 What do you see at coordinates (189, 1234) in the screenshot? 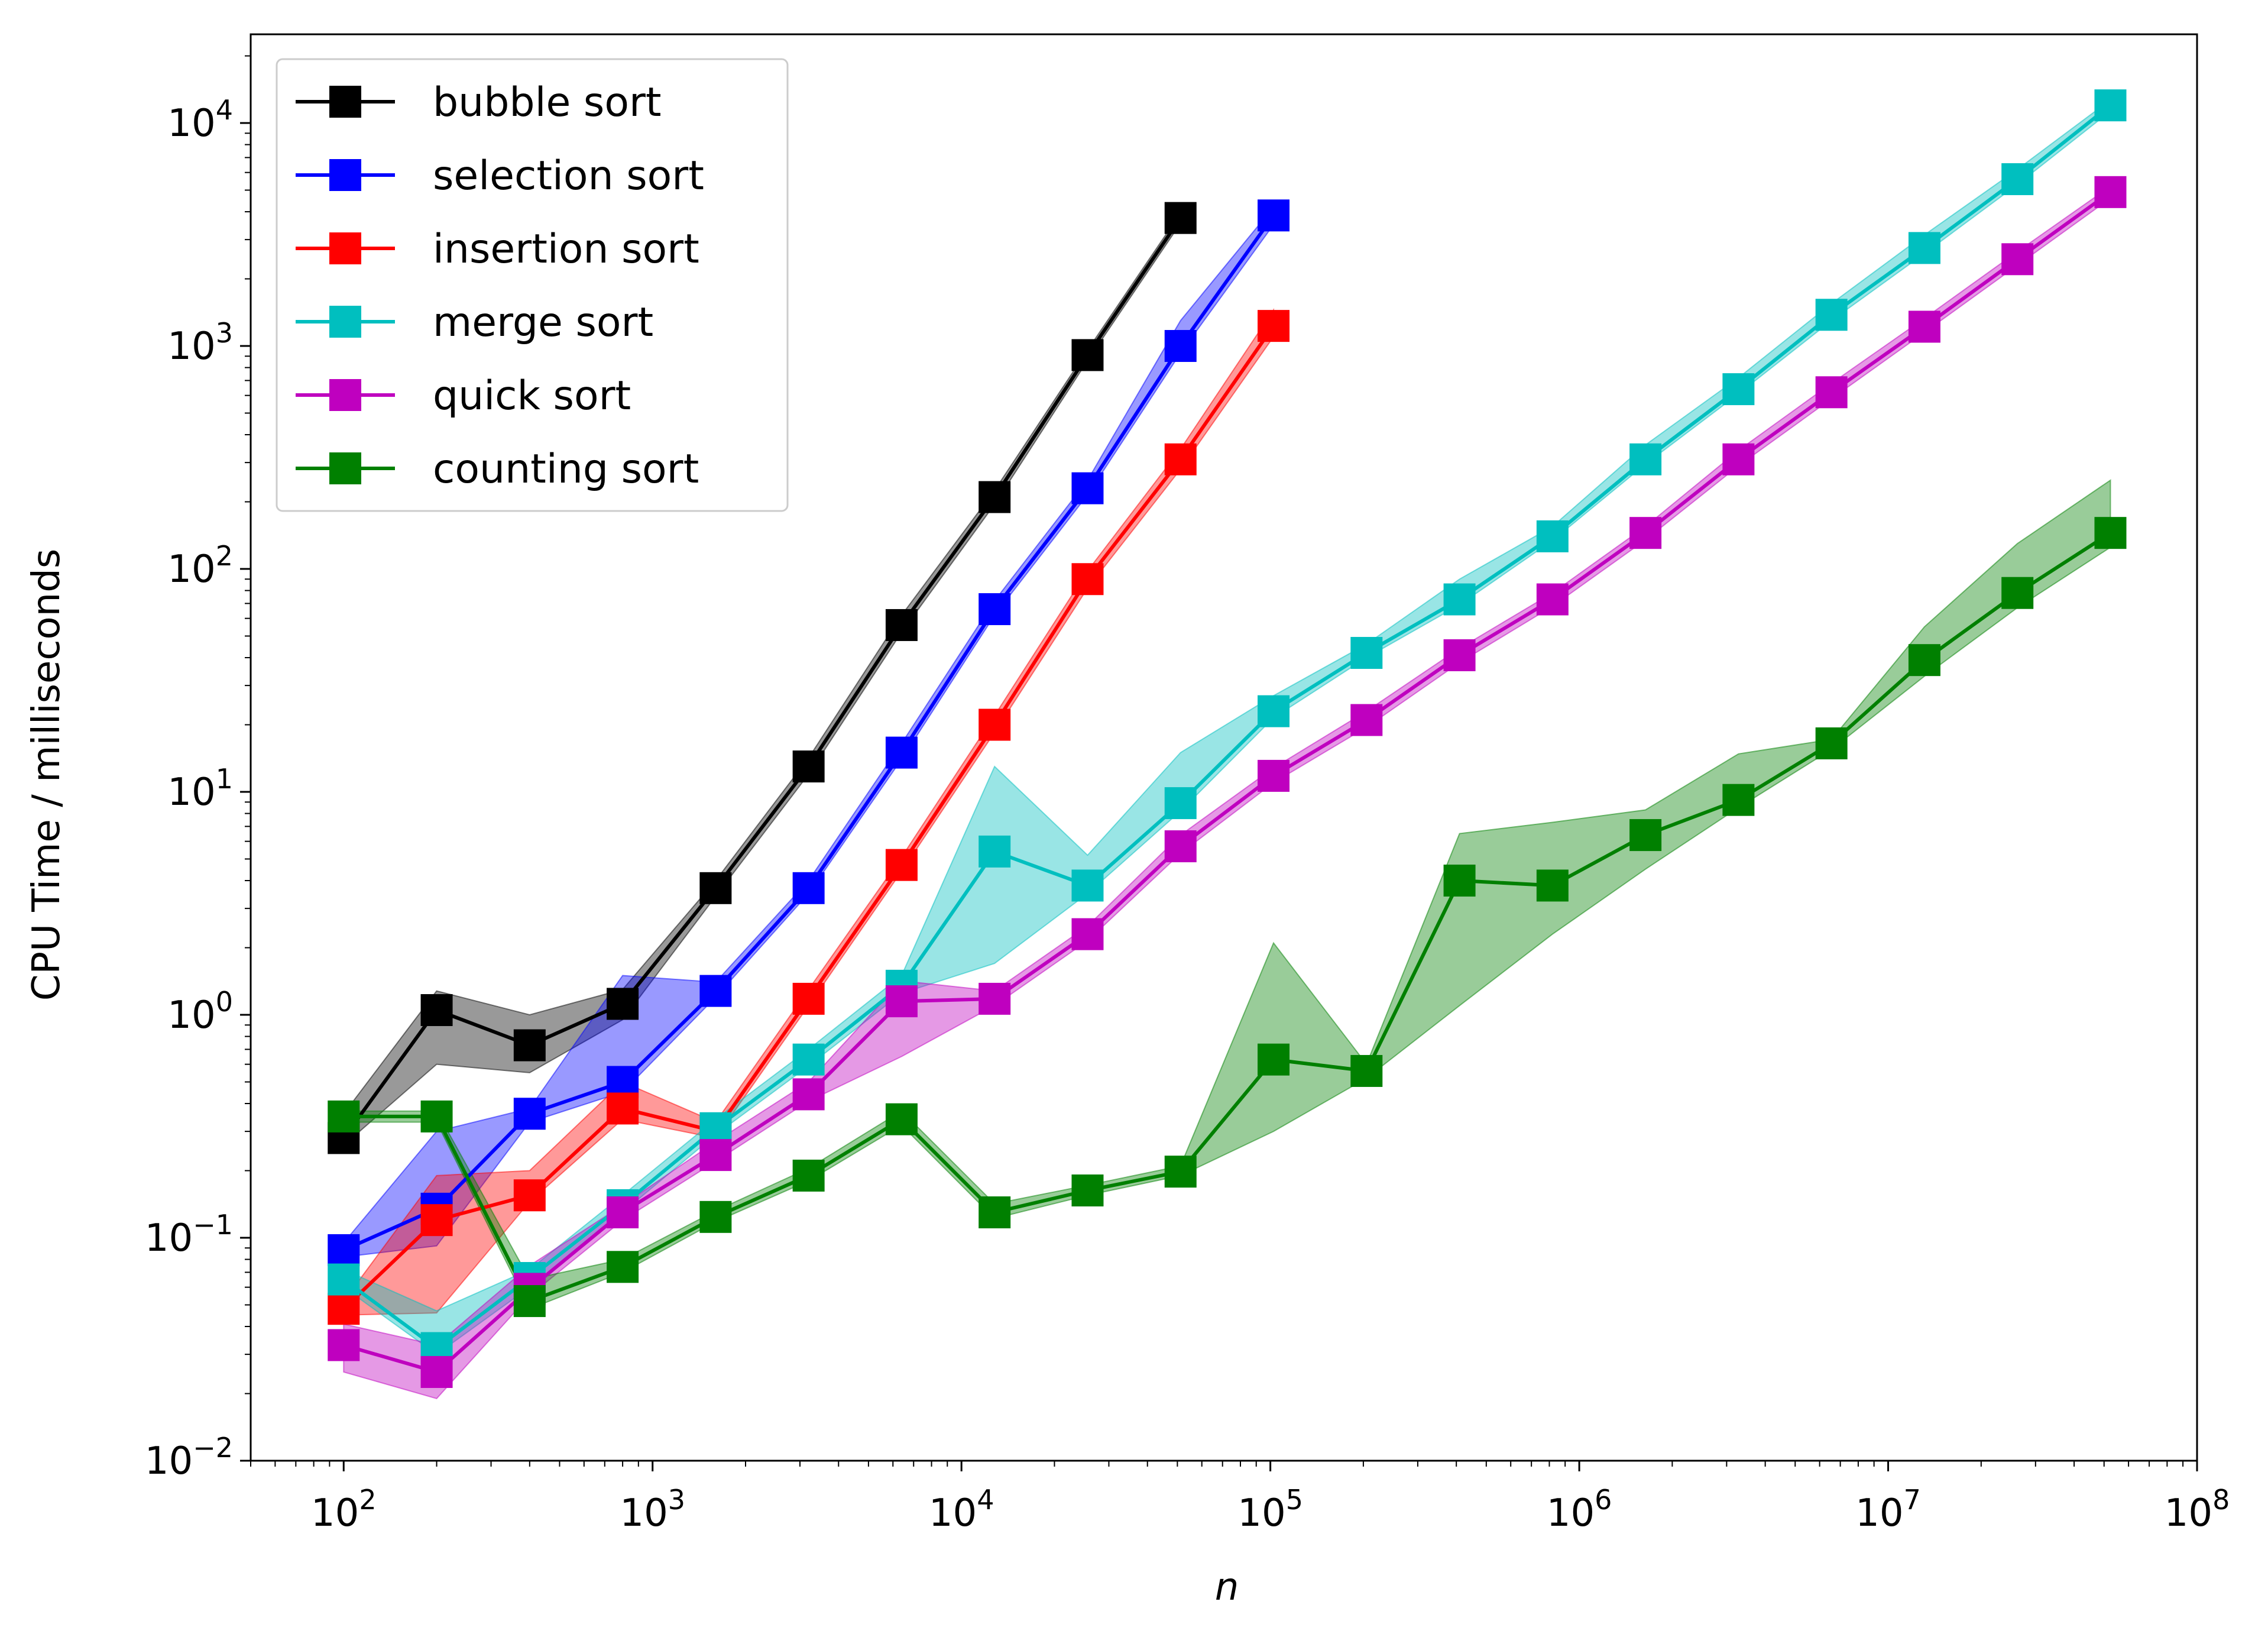
I see `y-tick-label: 10⁻¹` at bounding box center [189, 1234].